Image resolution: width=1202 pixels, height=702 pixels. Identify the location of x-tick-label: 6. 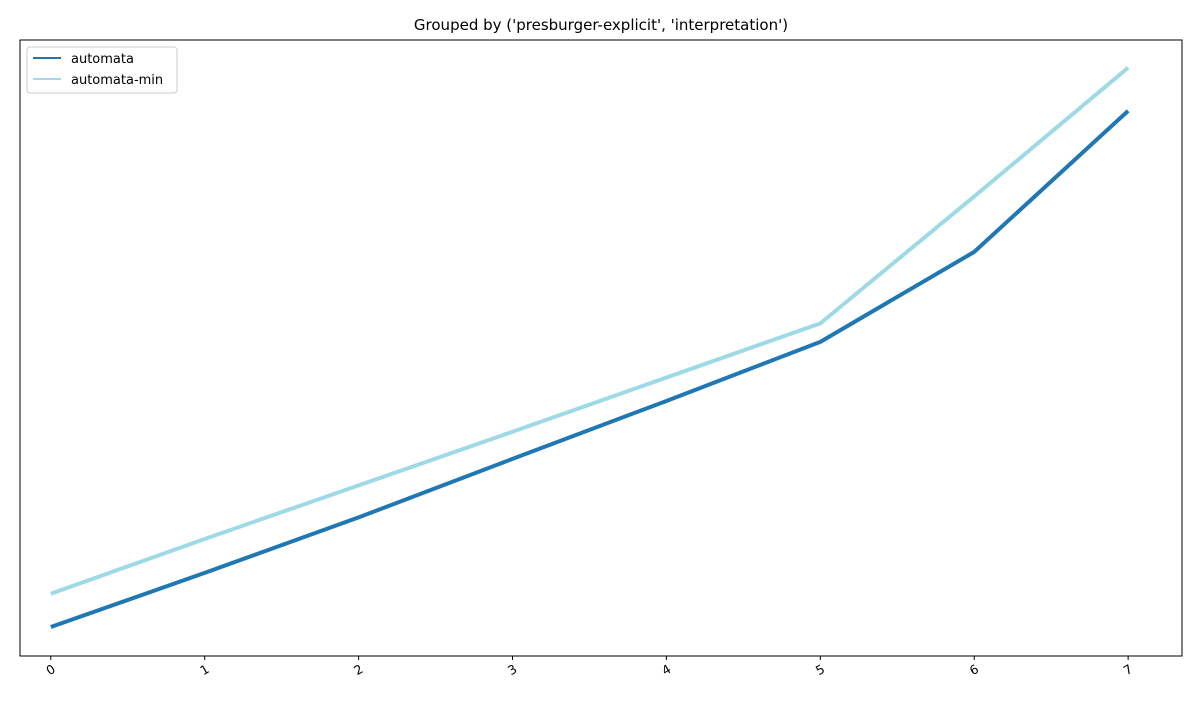
(974, 669).